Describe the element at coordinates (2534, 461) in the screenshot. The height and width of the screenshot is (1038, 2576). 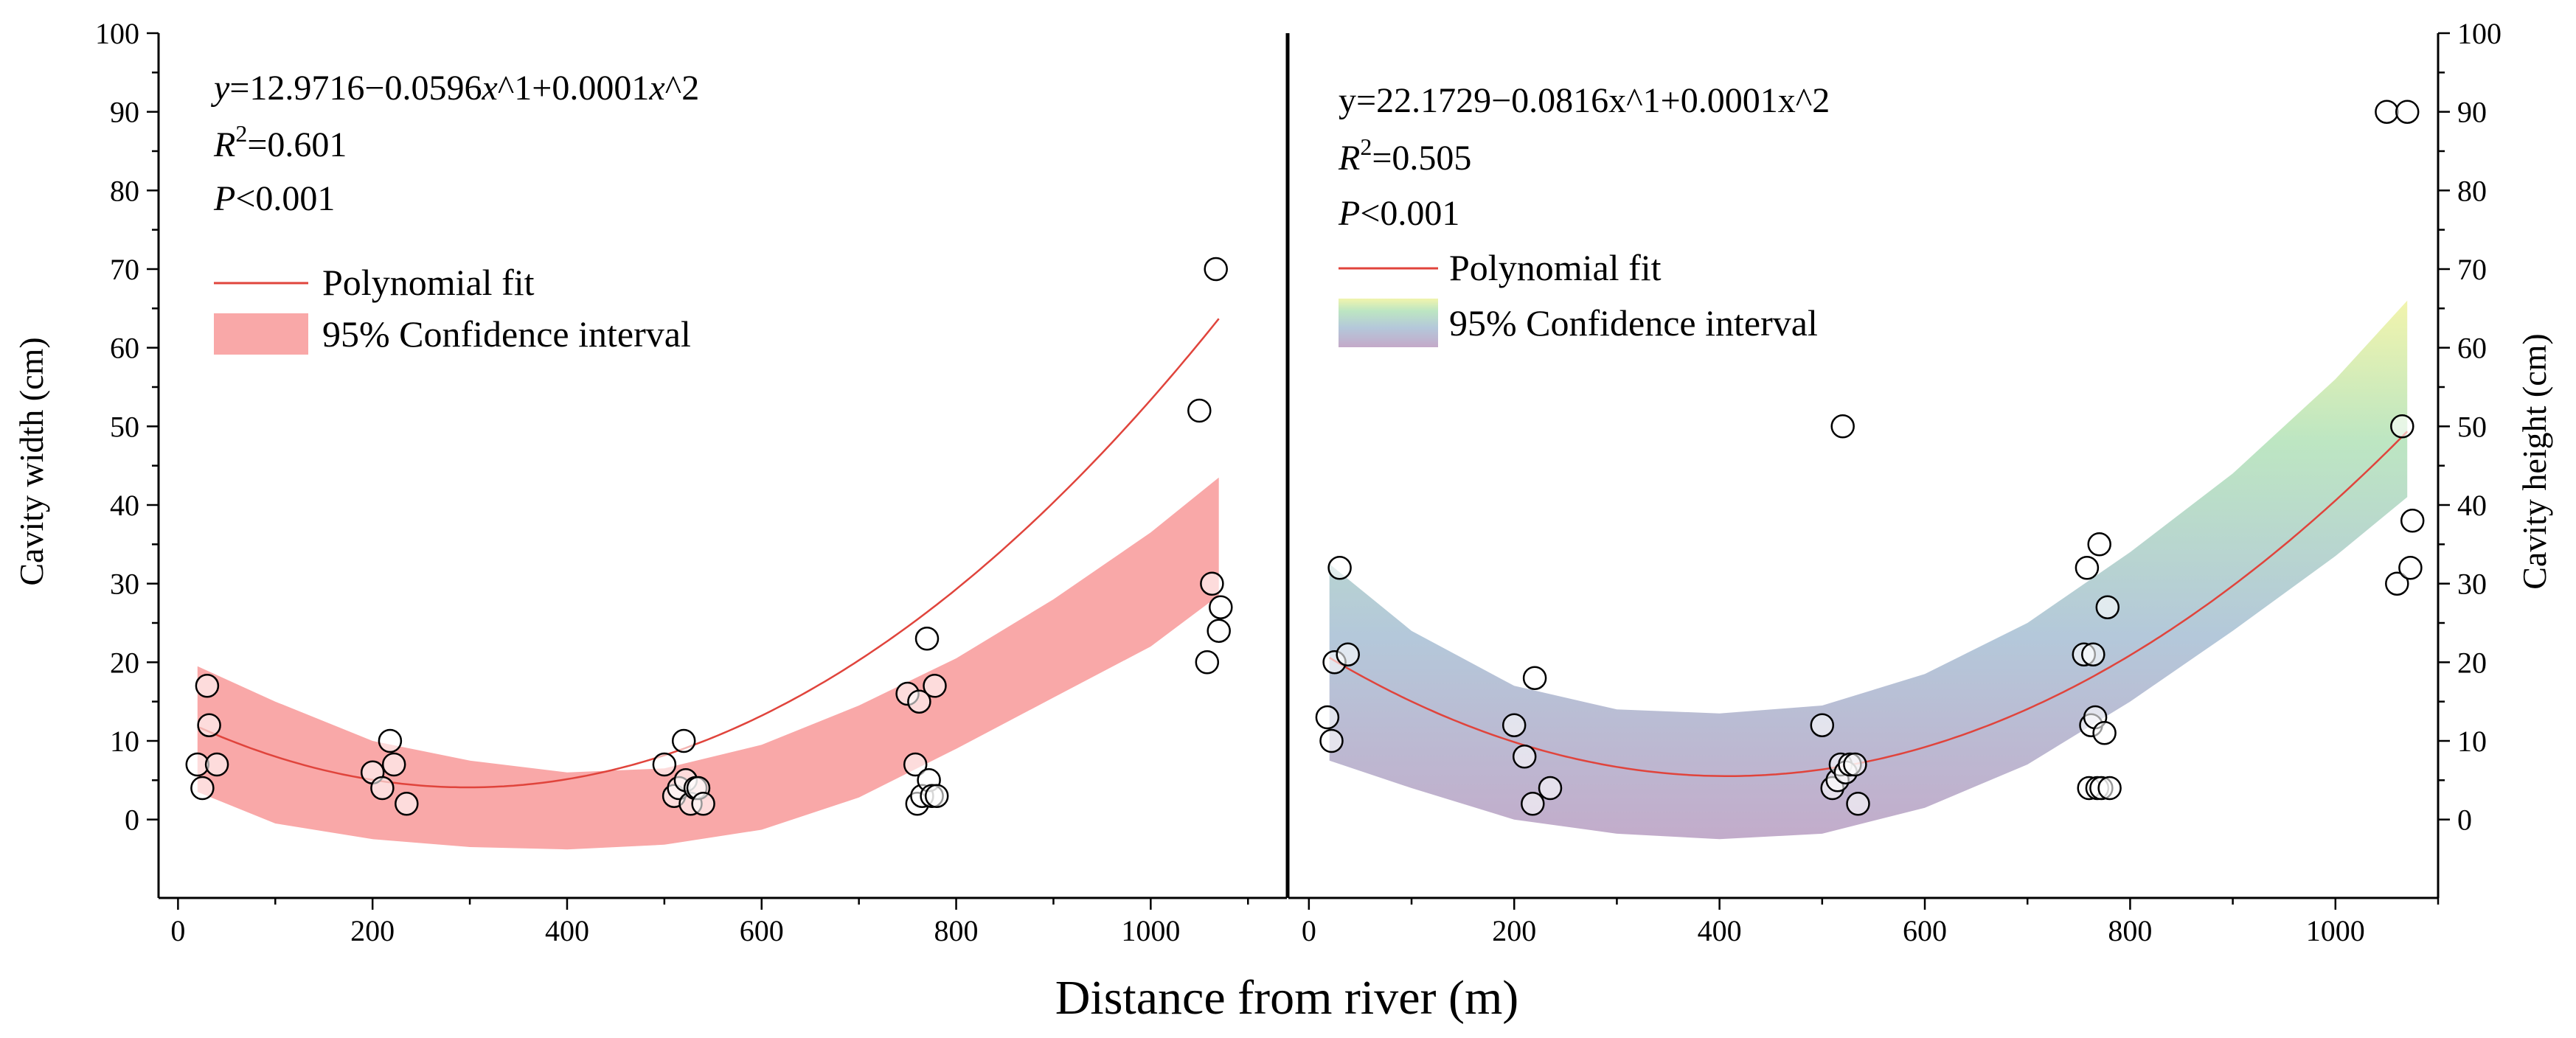
I see `right-y-axis-title: Cavity height (cm)` at that location.